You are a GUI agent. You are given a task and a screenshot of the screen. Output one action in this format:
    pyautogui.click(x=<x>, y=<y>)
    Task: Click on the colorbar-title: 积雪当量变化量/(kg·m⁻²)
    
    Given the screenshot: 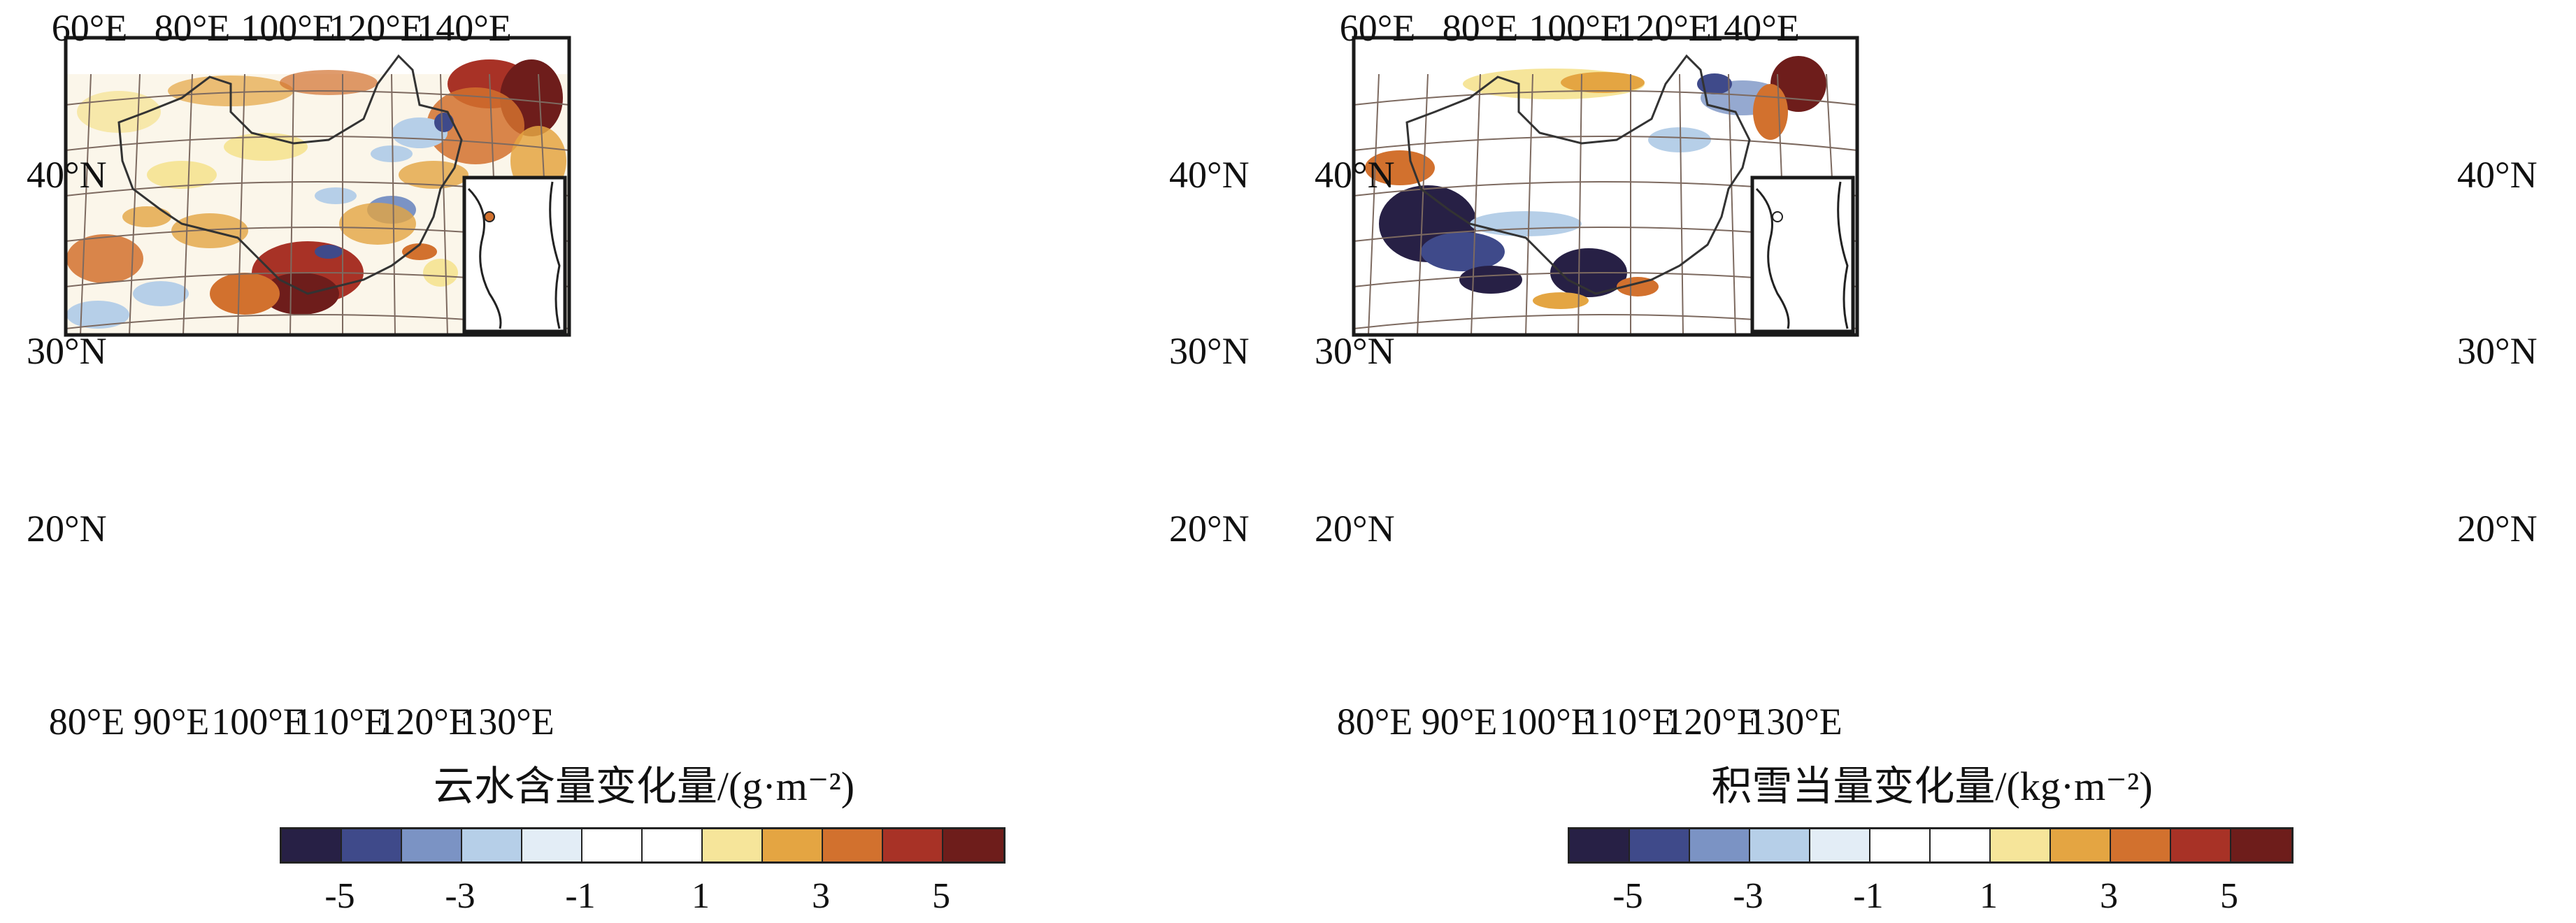 What is the action you would take?
    pyautogui.click(x=1932, y=786)
    